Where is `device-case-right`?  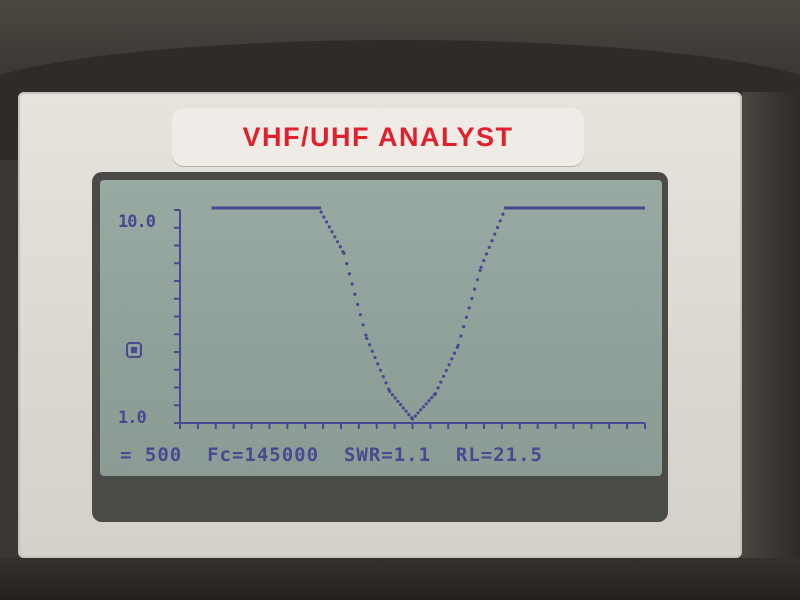 device-case-right is located at coordinates (771, 325).